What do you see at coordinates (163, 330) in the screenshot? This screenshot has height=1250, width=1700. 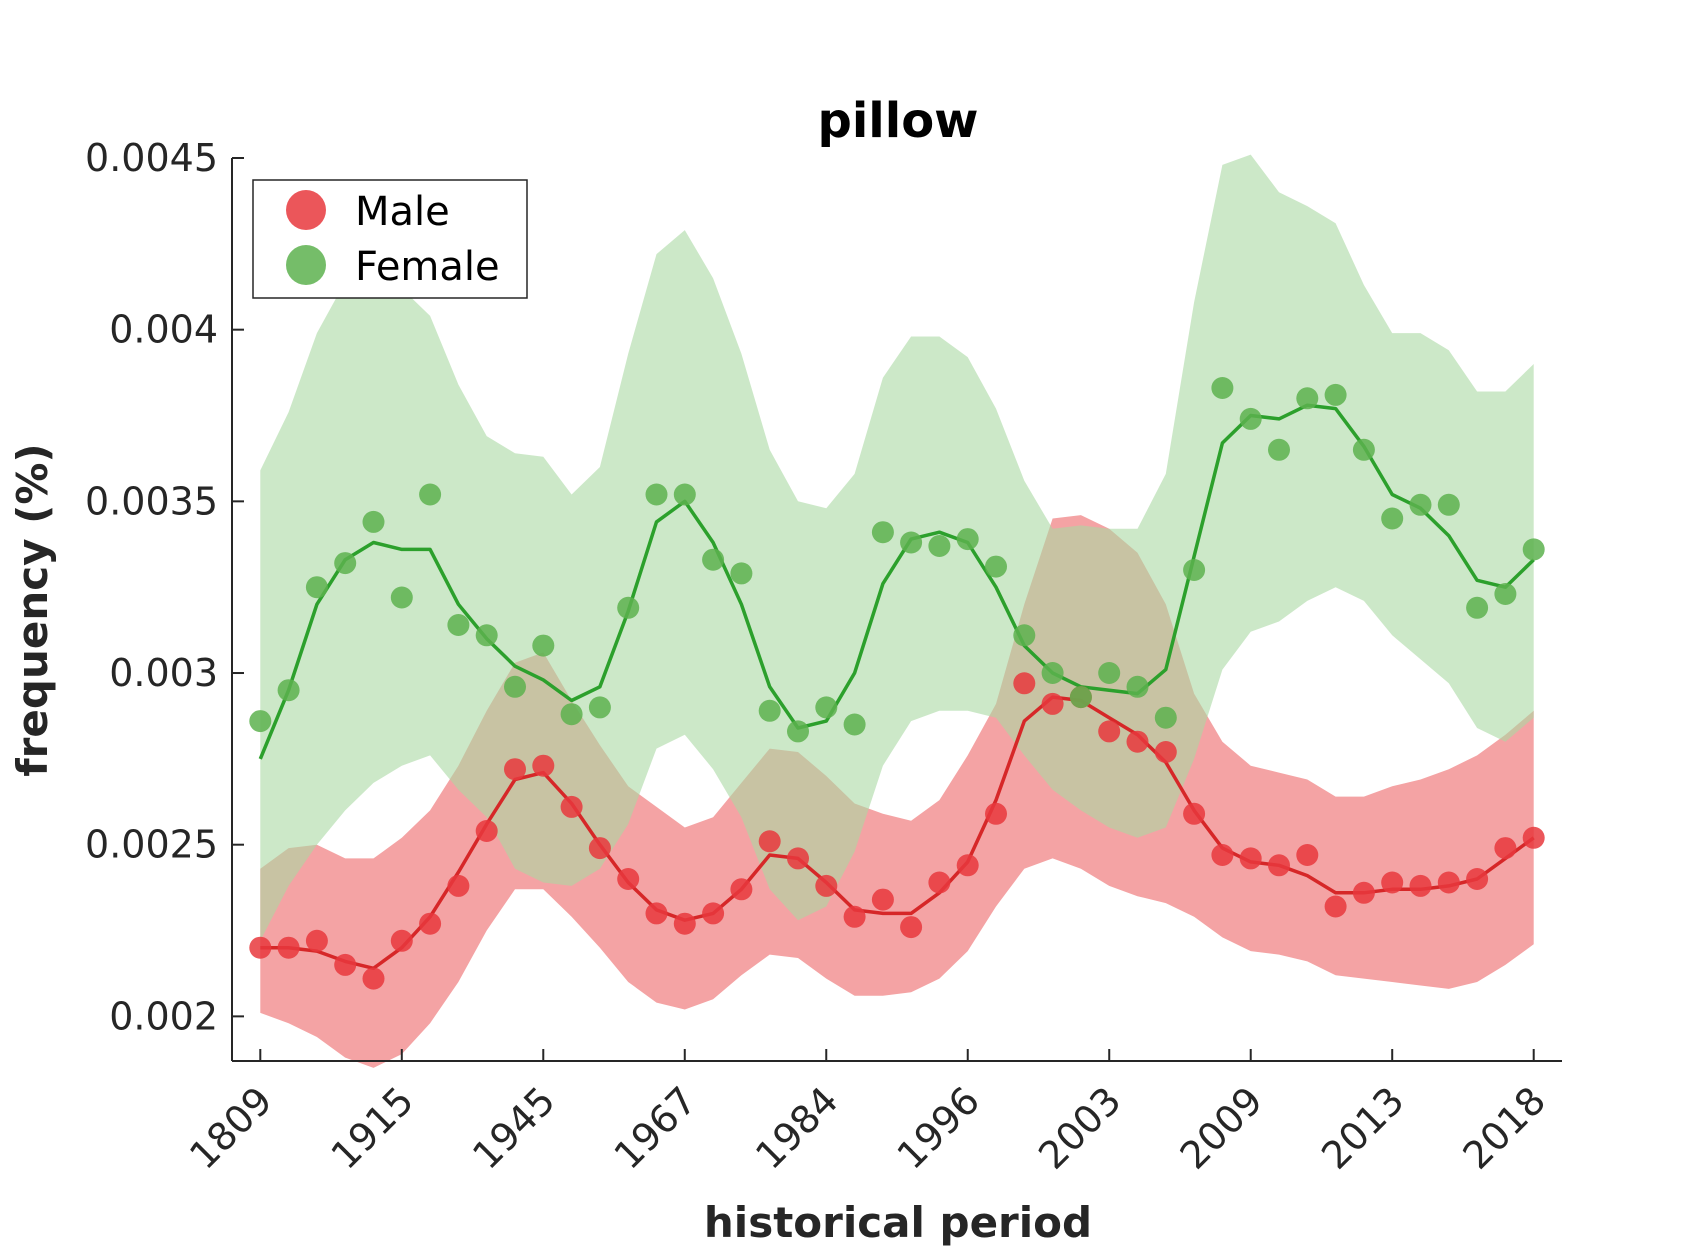 I see `y-tick-label: 0.004` at bounding box center [163, 330].